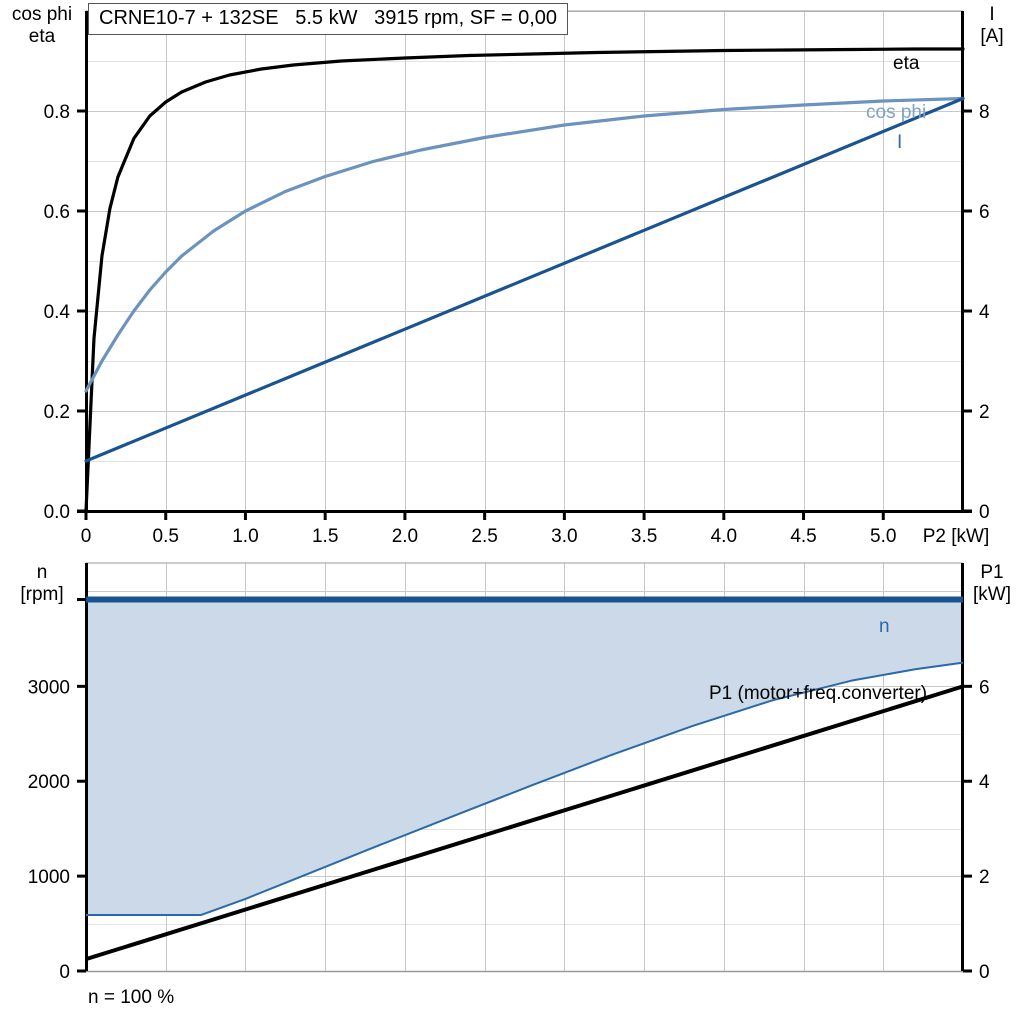  Describe the element at coordinates (984, 112) in the screenshot. I see `y2-tick-label: 8` at that location.